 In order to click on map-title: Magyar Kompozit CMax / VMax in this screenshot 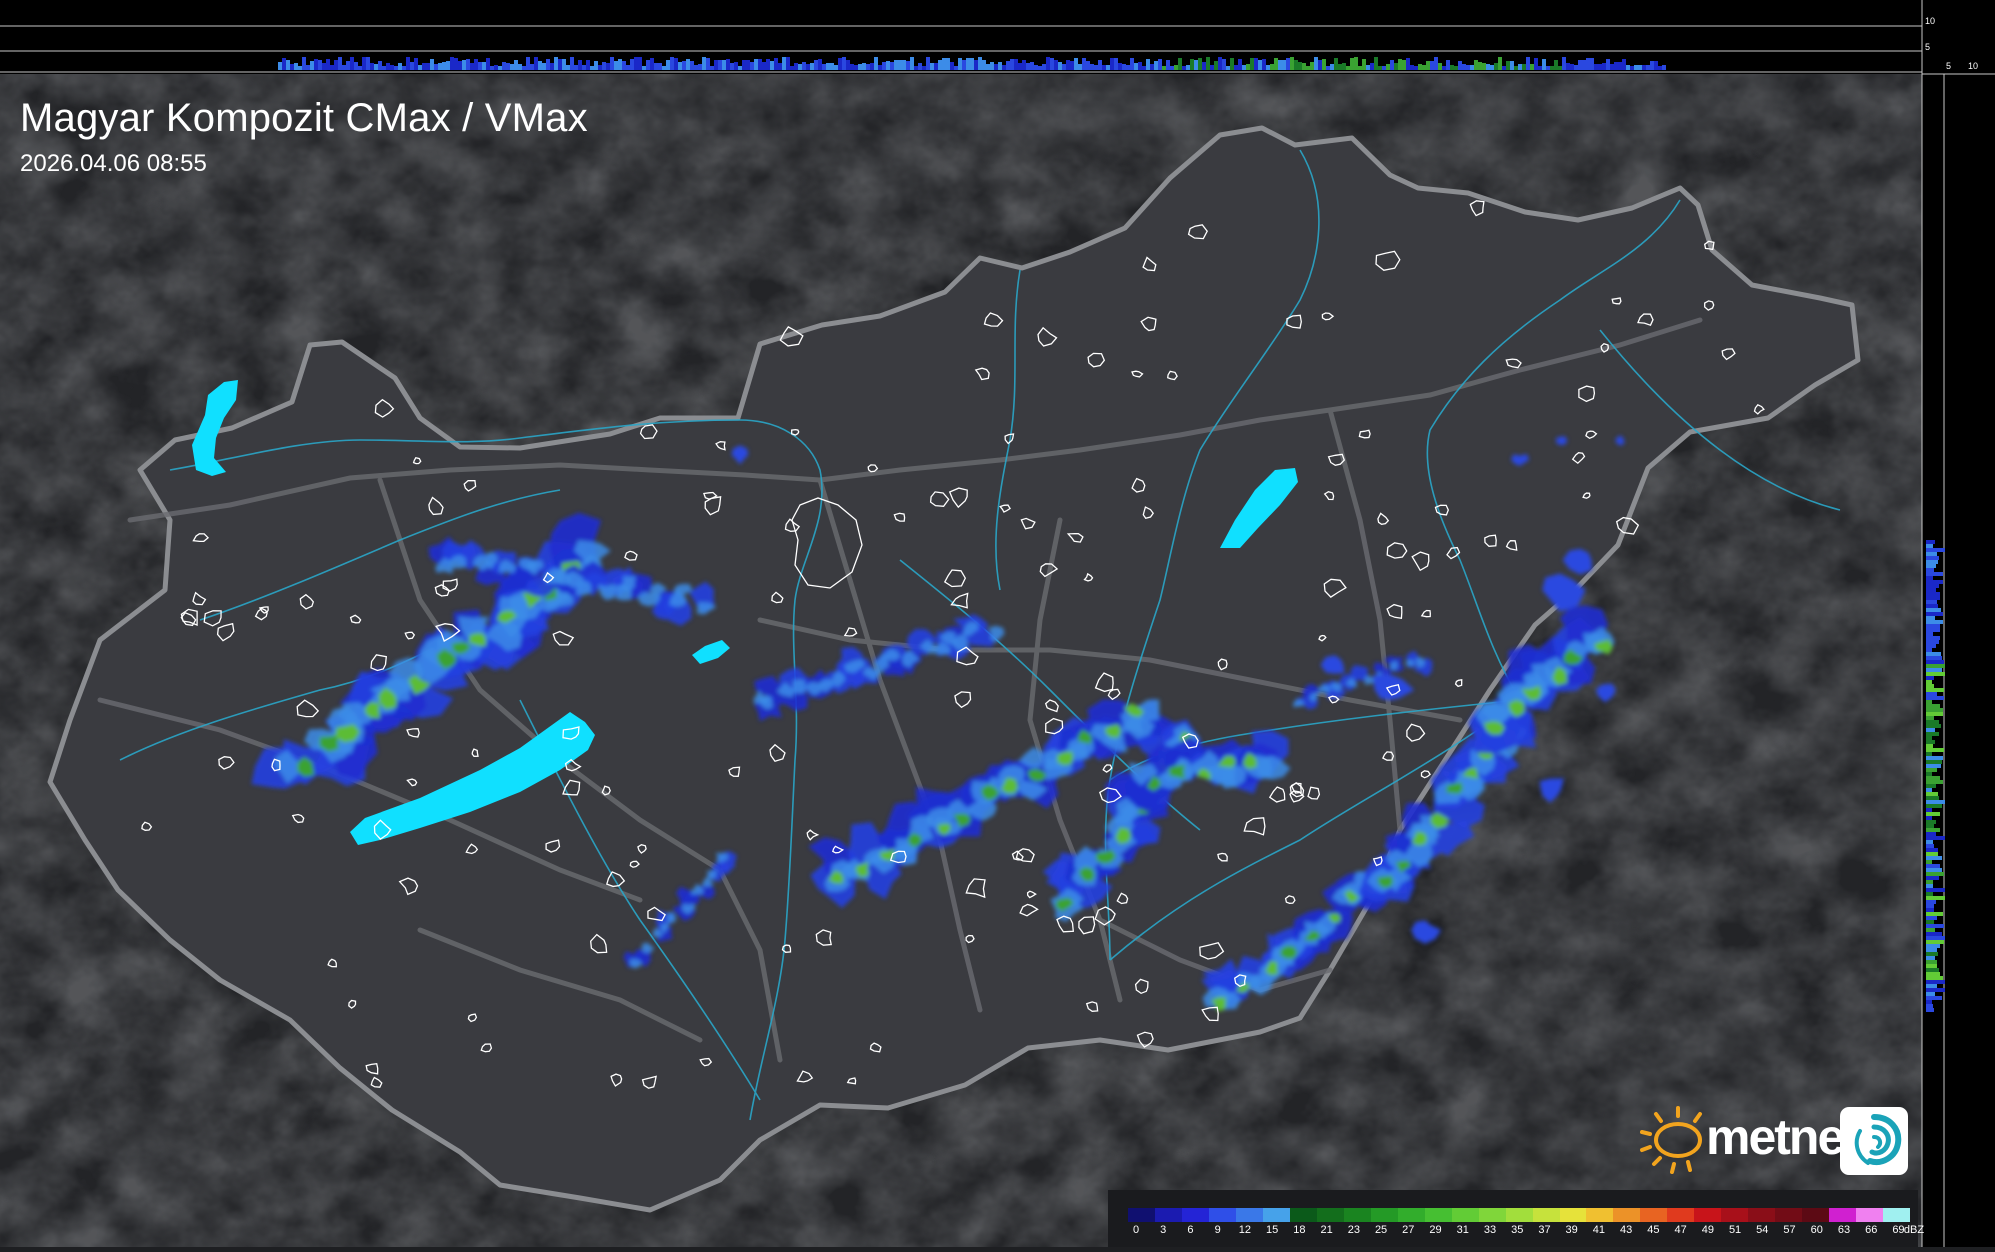, I will do `click(304, 118)`.